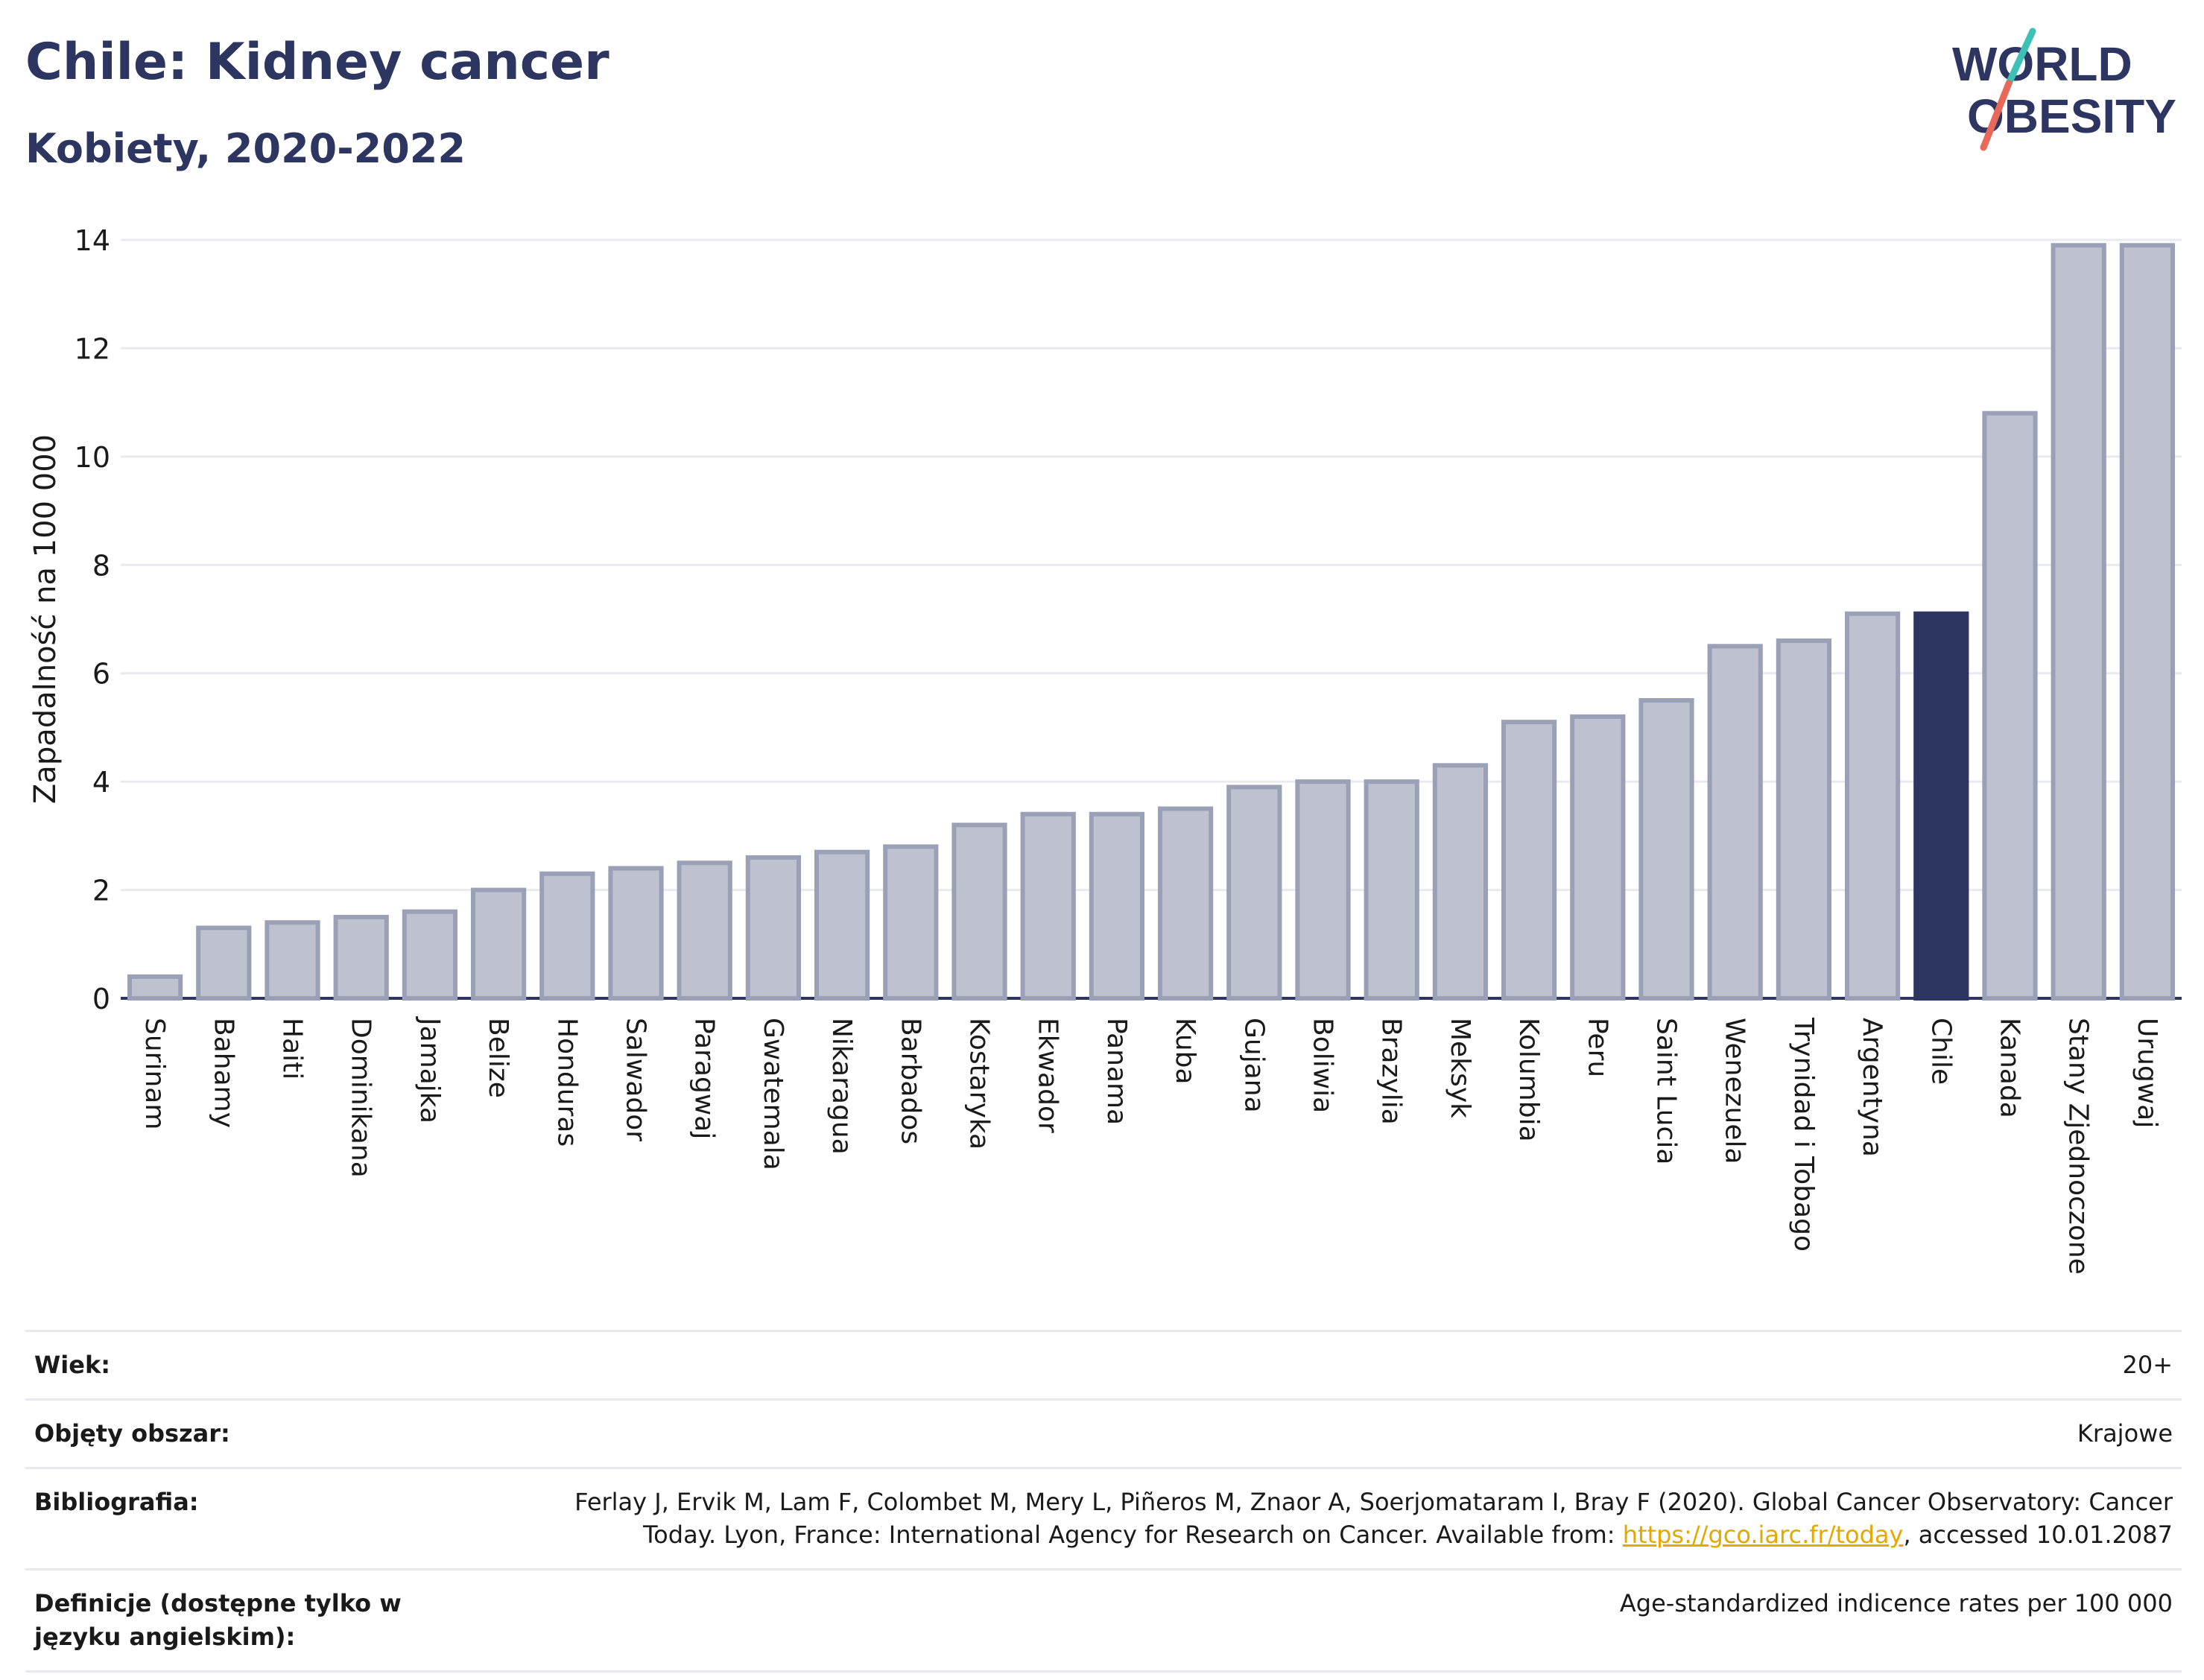 This screenshot has width=2204, height=1680. What do you see at coordinates (92, 457) in the screenshot?
I see `y-tick-label: 10` at bounding box center [92, 457].